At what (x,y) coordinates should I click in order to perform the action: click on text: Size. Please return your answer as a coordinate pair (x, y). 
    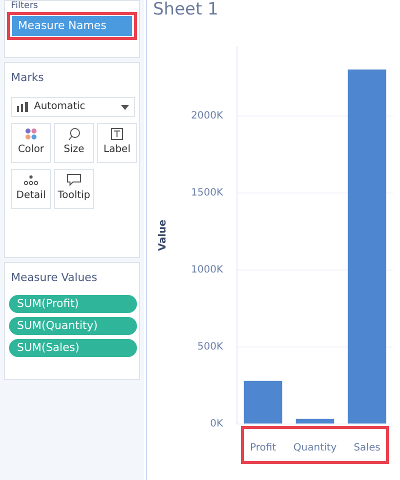
    Looking at the image, I should click on (74, 149).